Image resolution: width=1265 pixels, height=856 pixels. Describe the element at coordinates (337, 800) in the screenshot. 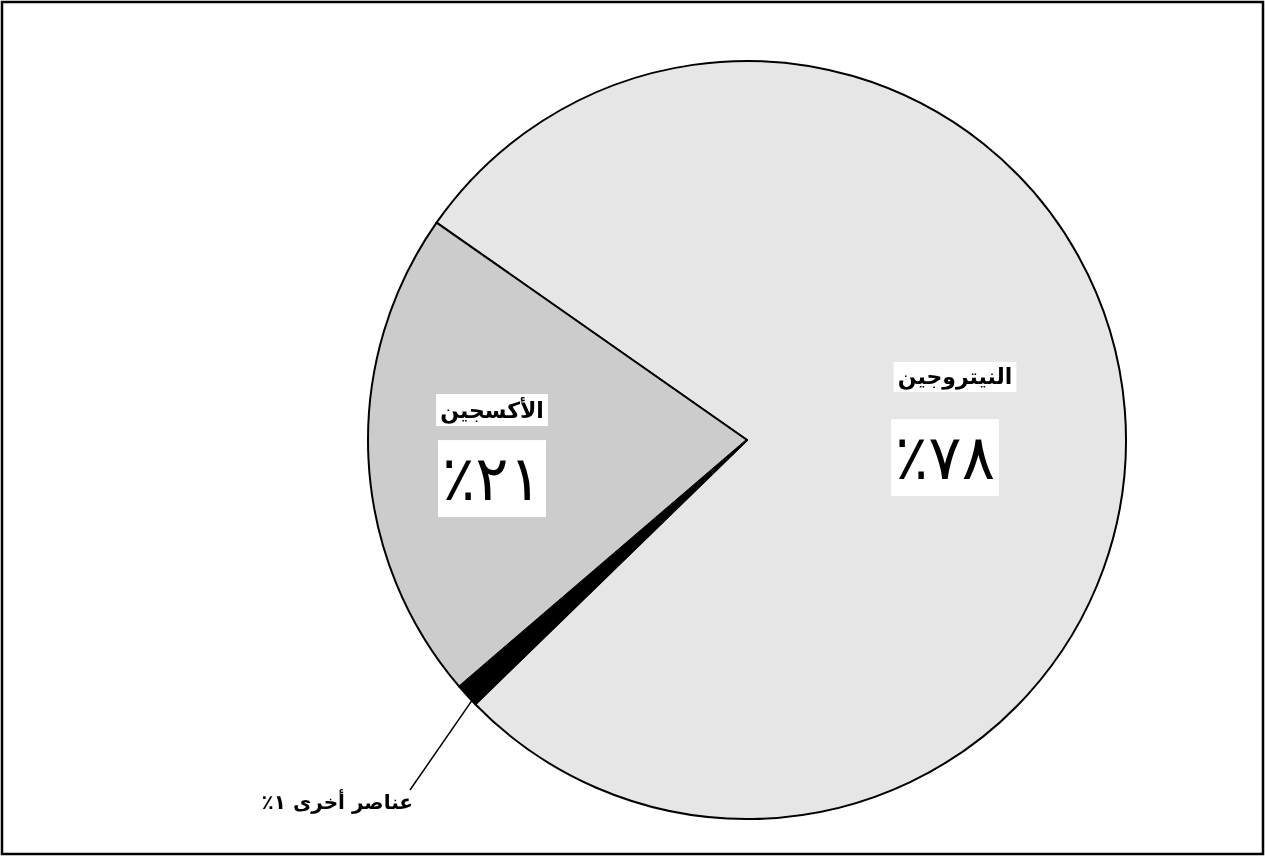

I see `slice-label: عناصر أخرى ١٪` at that location.